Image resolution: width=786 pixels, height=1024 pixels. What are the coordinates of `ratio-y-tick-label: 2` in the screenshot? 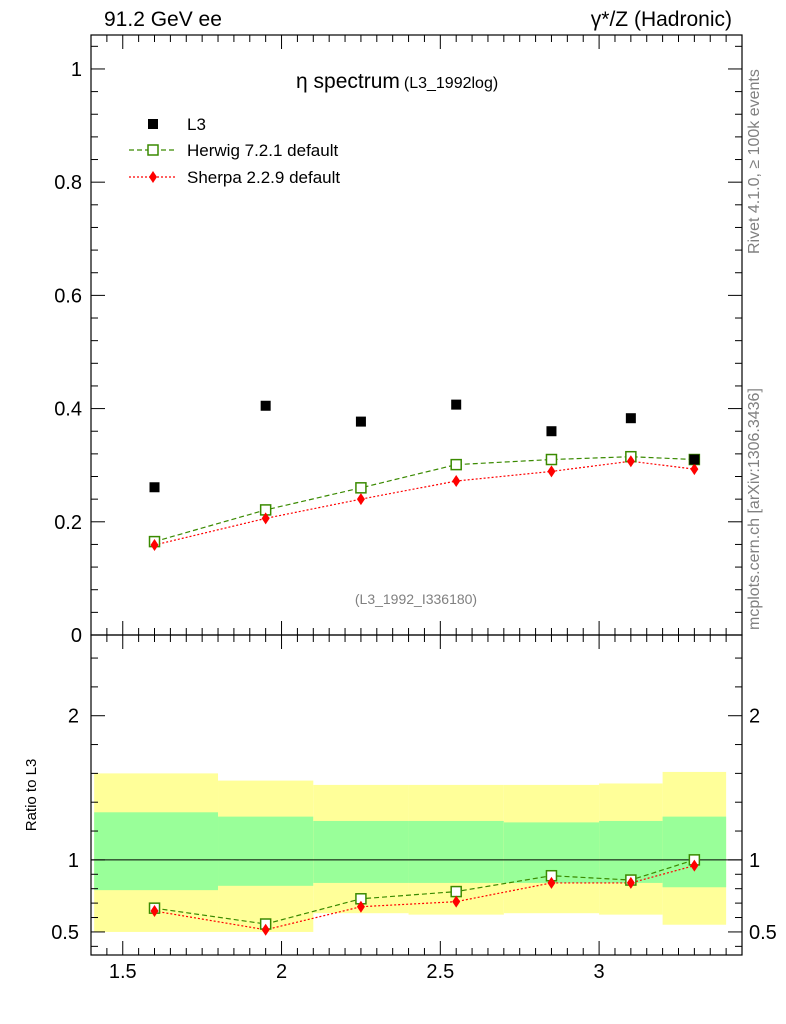 It's located at (73, 717).